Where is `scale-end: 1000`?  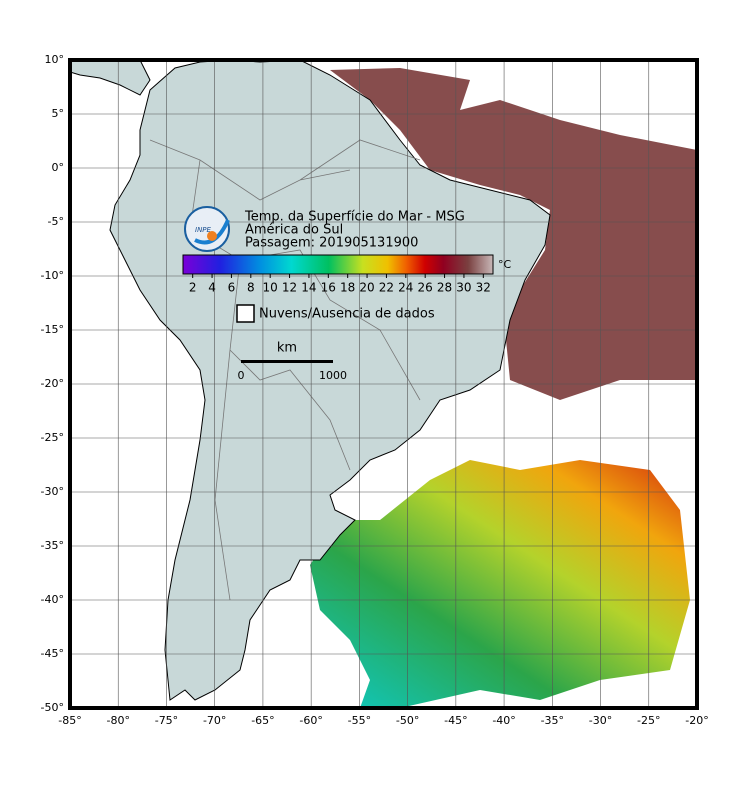
scale-end: 1000 is located at coordinates (333, 375).